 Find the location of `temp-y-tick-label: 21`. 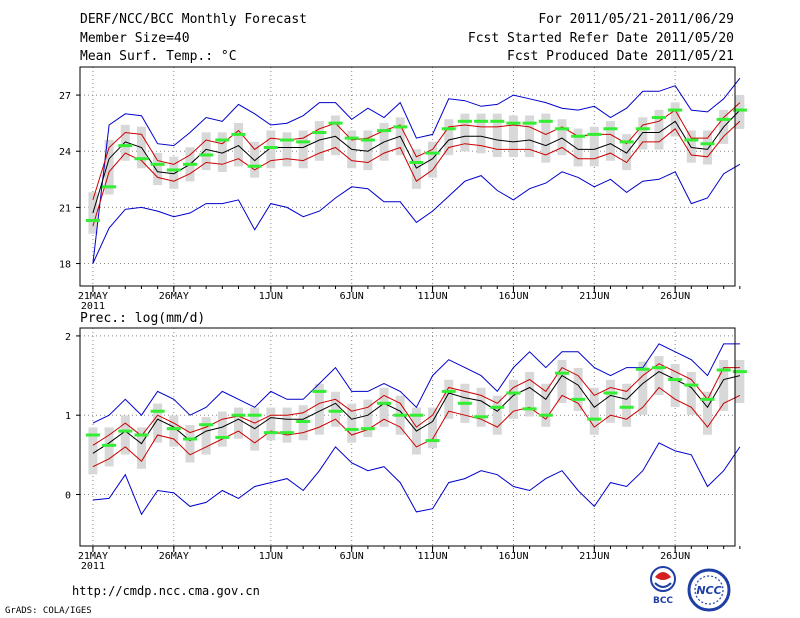

temp-y-tick-label: 21 is located at coordinates (65, 208).